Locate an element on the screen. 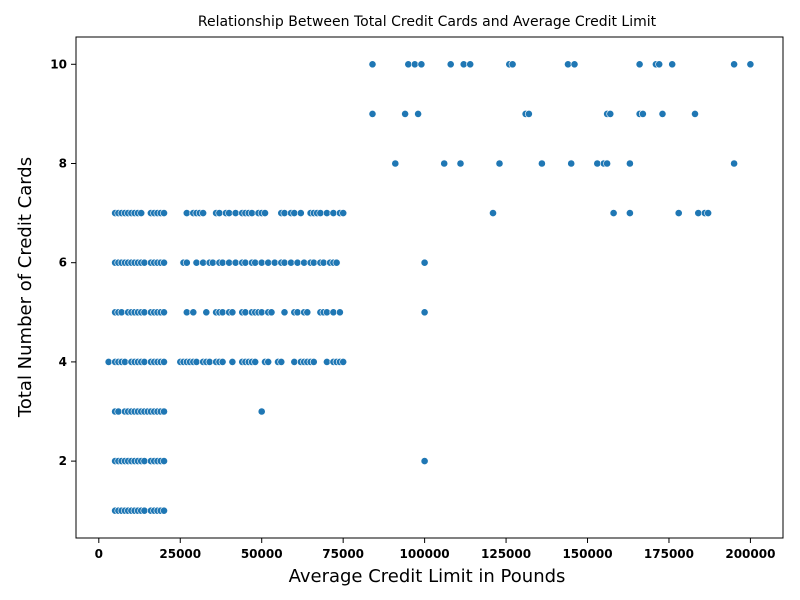 The image size is (800, 600). y-tick-label: 6 is located at coordinates (63, 263).